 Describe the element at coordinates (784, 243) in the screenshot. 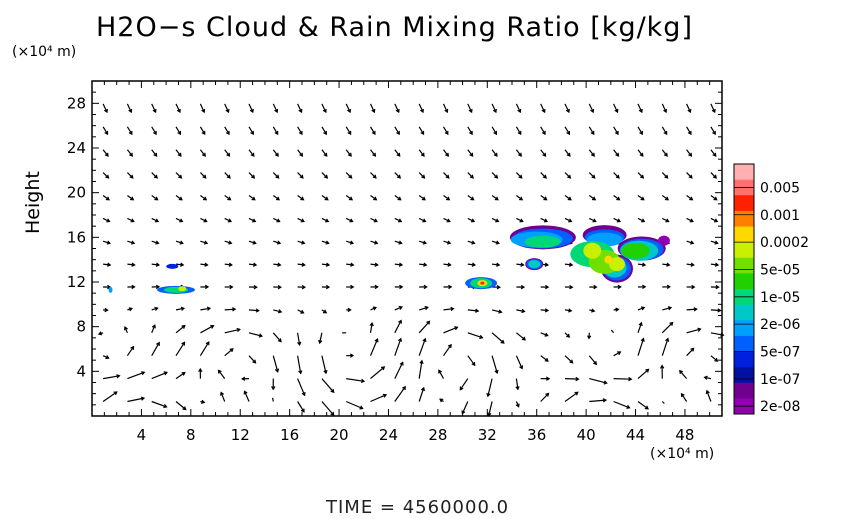

I see `colorbar-label: 0.0002` at that location.